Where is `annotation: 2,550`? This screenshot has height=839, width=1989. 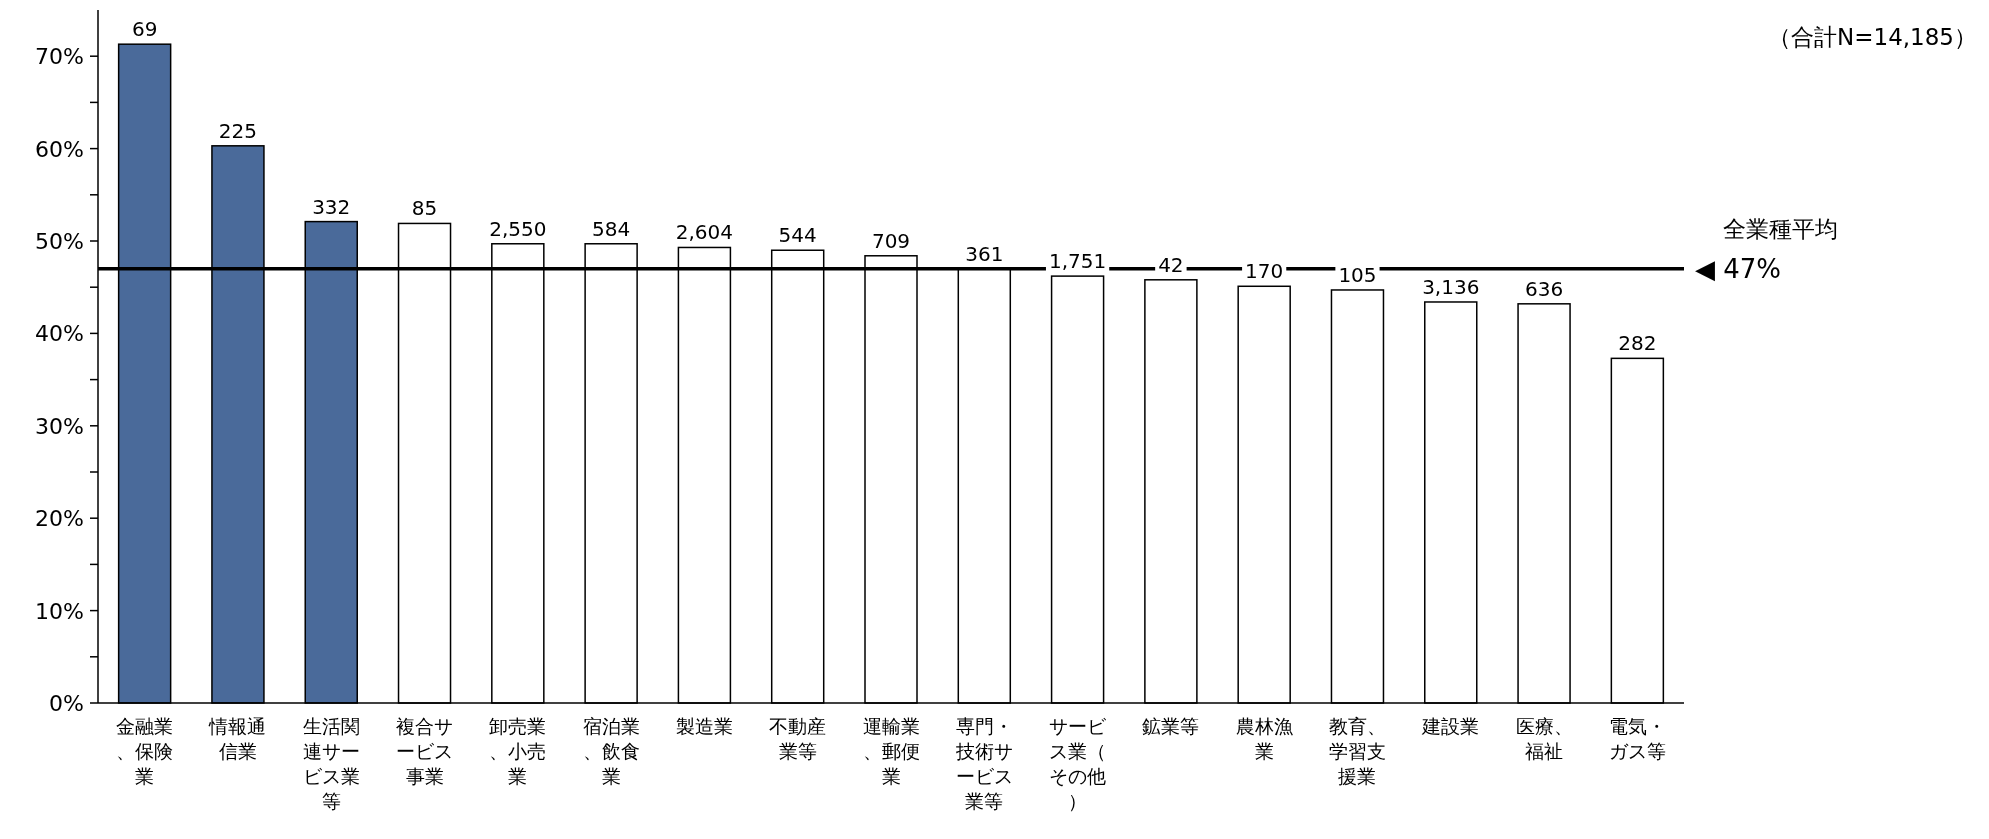 annotation: 2,550 is located at coordinates (518, 228).